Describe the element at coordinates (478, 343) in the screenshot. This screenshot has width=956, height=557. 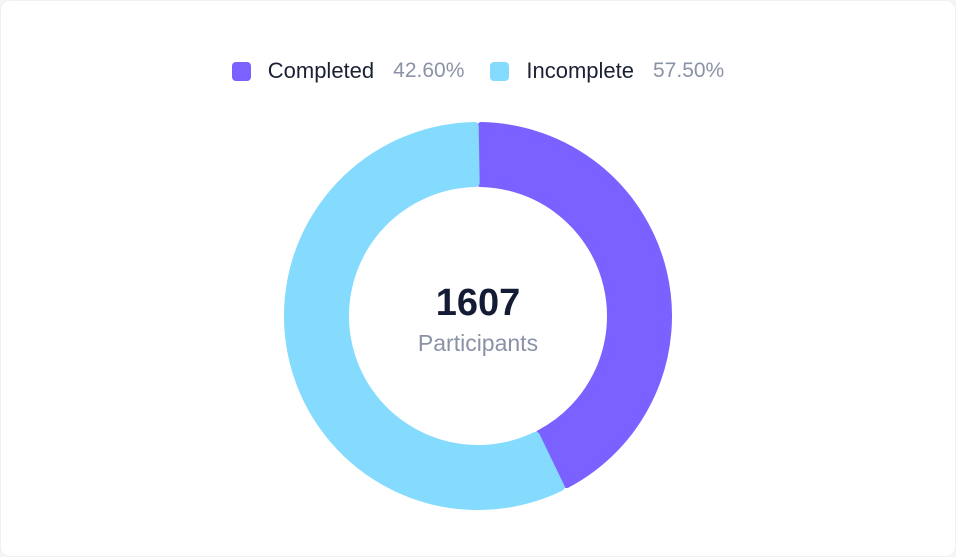
I see `center-total-label: Participants` at that location.